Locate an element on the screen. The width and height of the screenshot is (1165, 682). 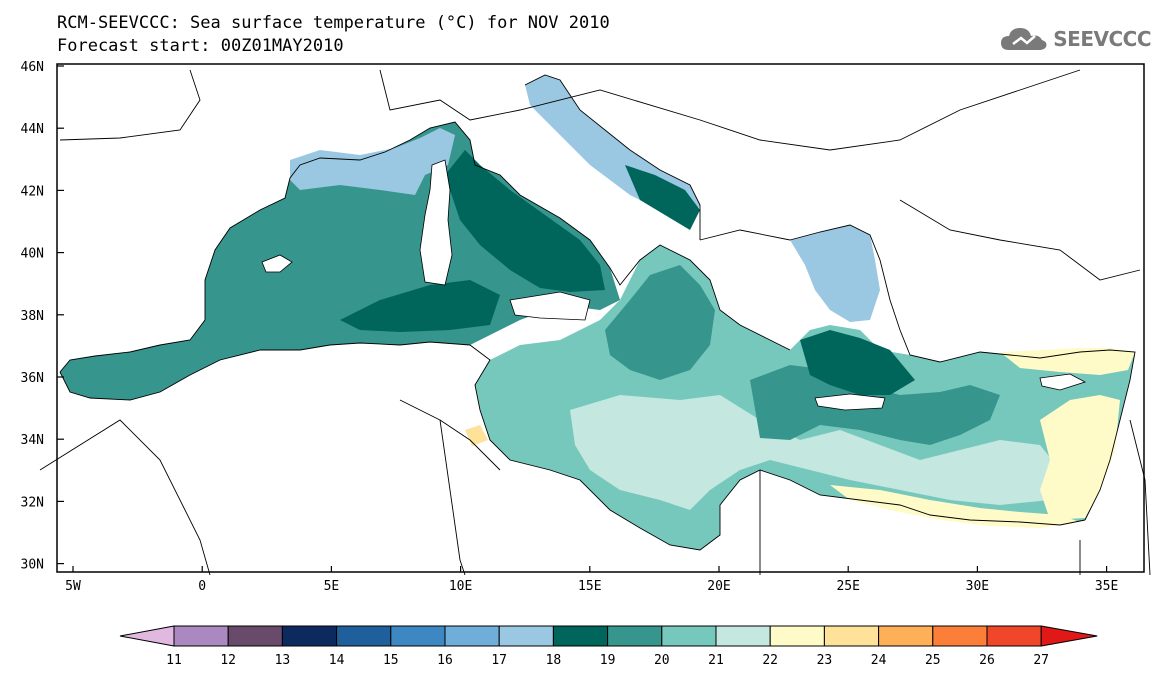
colorbar-tick-26: 26 is located at coordinates (987, 660).